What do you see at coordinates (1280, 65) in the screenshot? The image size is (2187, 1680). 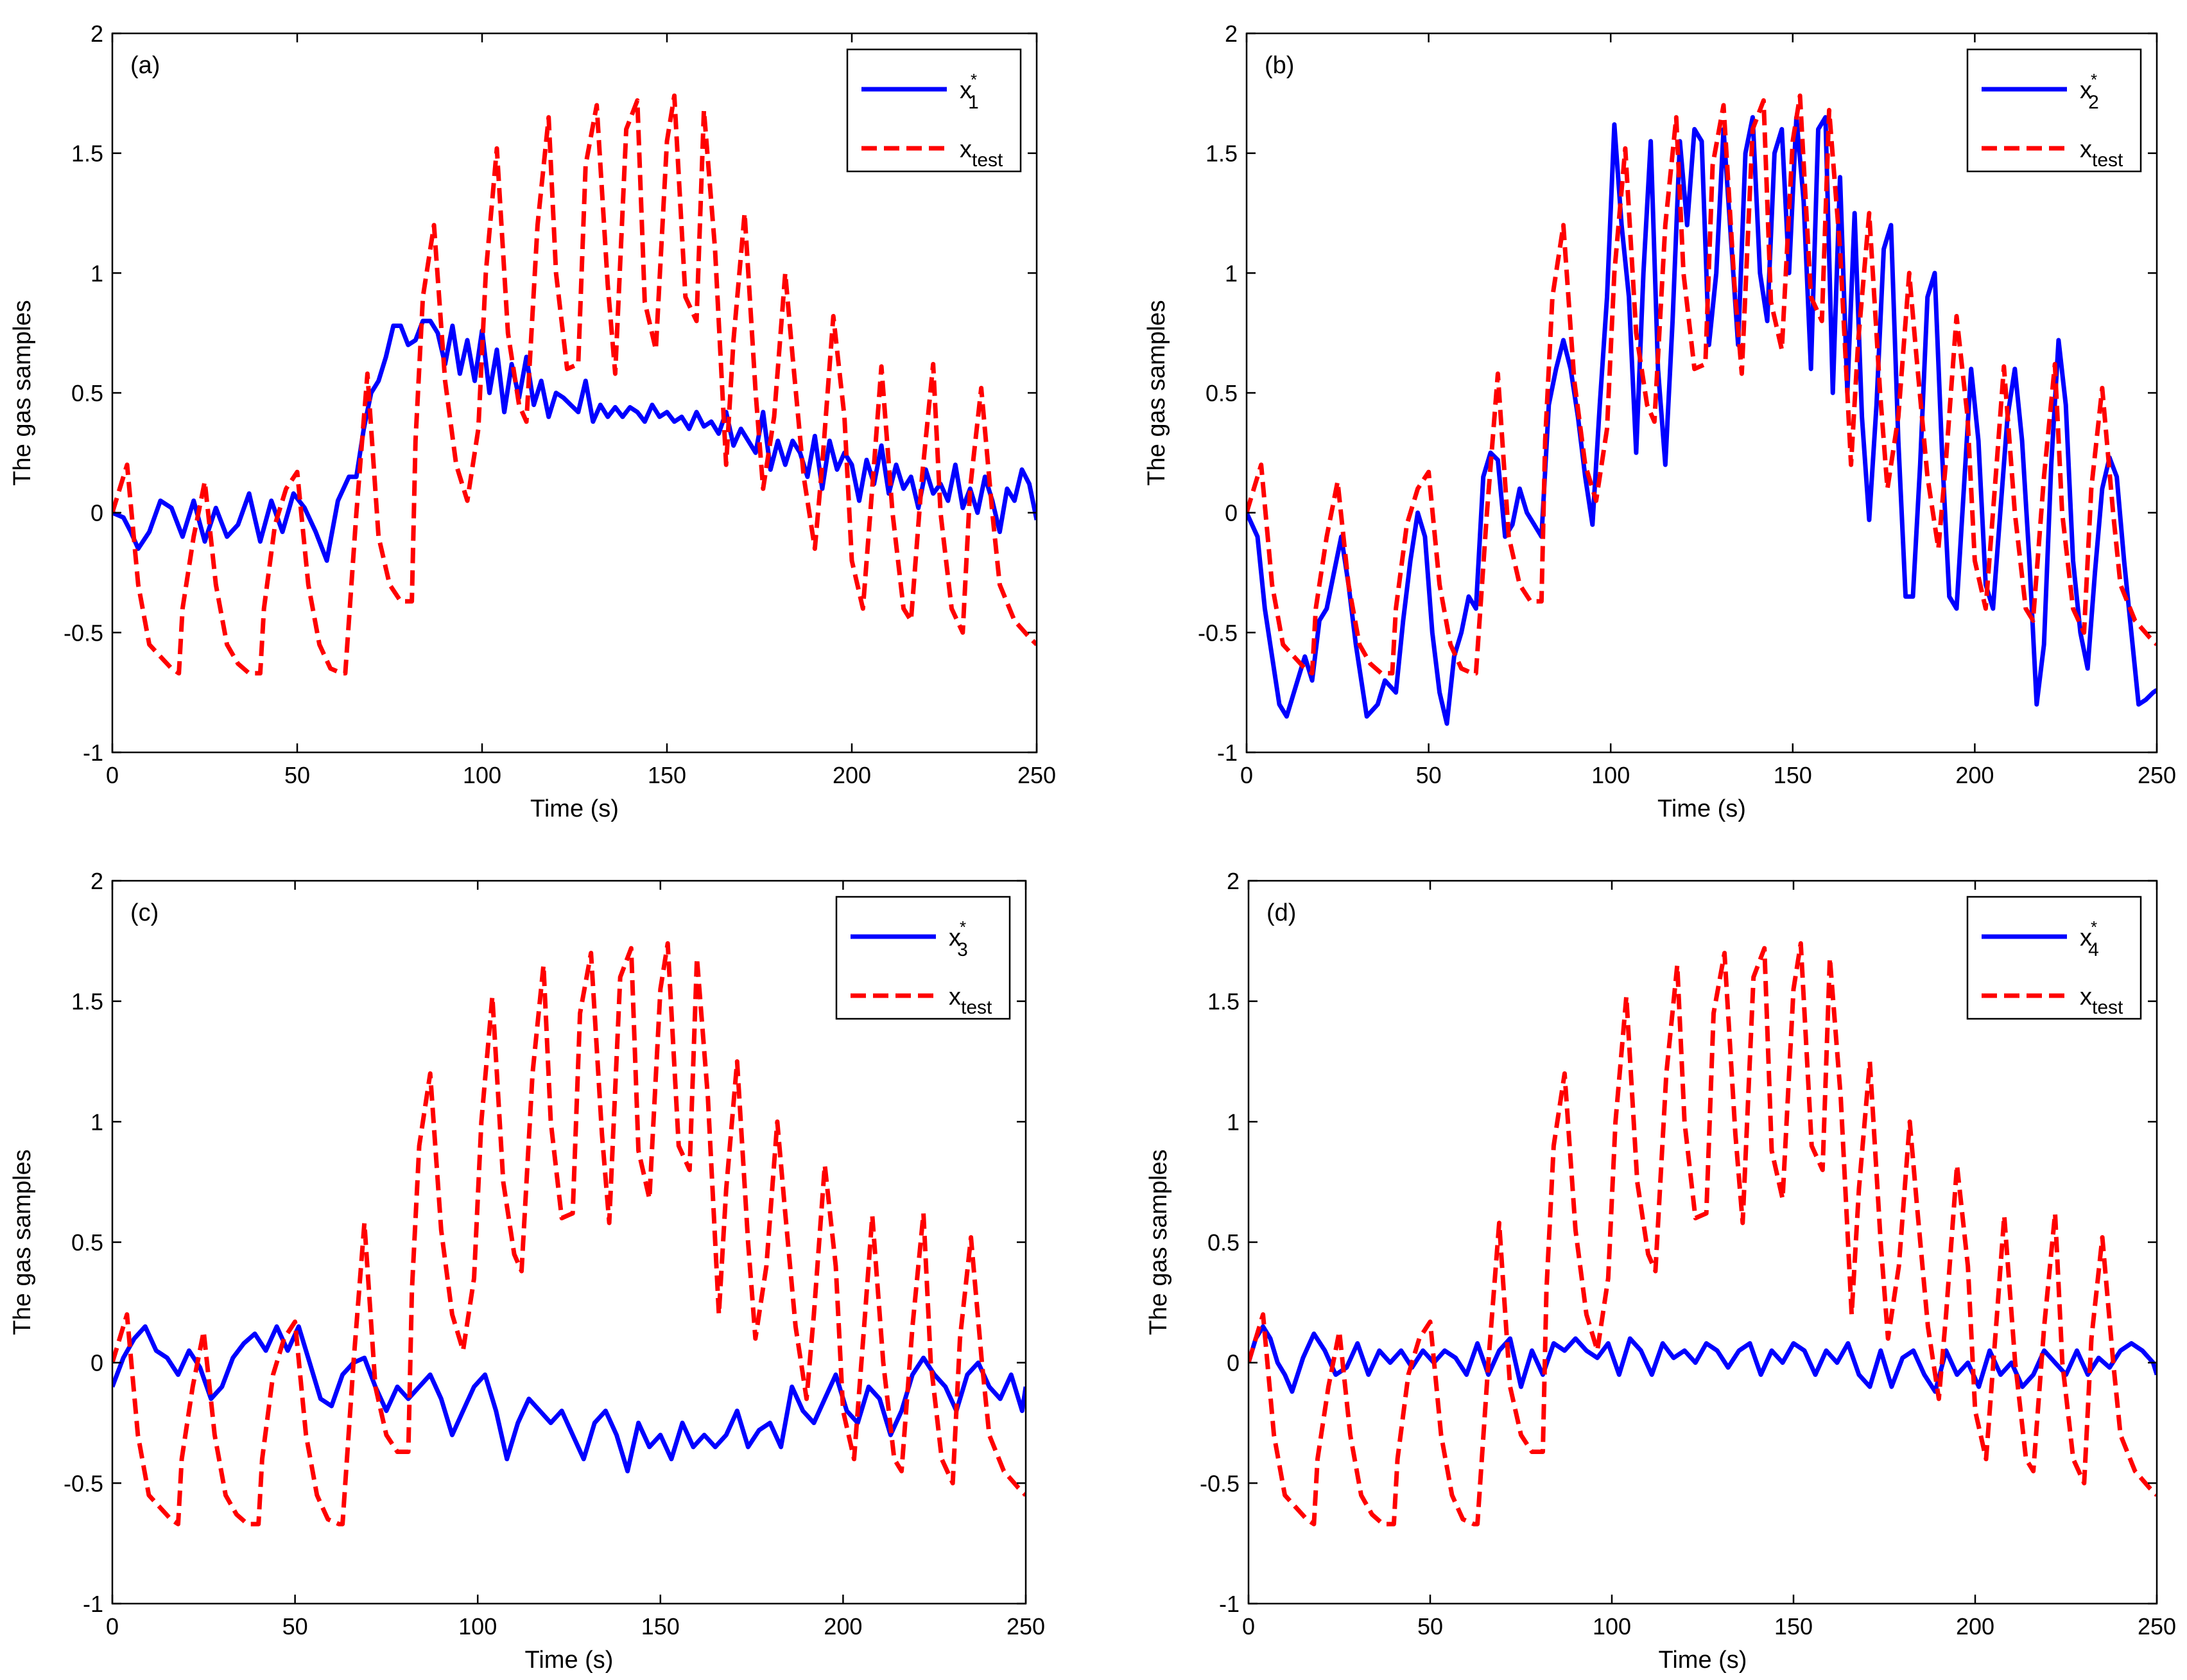 I see `panel-label: (b)` at bounding box center [1280, 65].